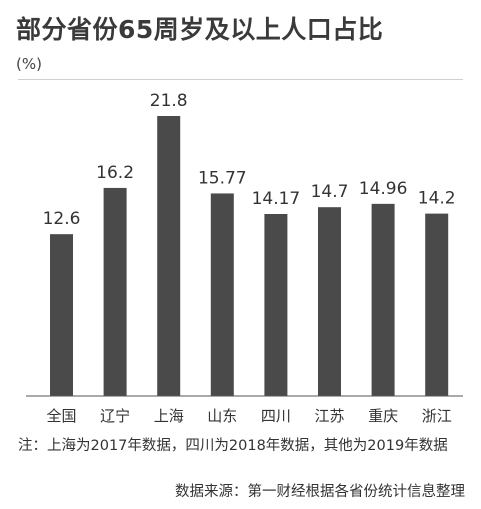 This screenshot has width=481, height=509. I want to click on bar-上海, so click(169, 256).